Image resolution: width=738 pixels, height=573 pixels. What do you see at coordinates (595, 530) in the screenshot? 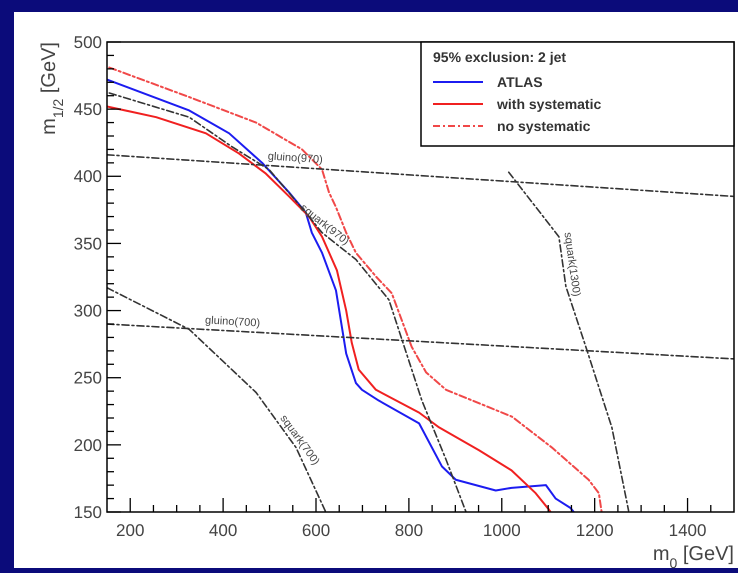
I see `x-tick-label: 1200` at bounding box center [595, 530].